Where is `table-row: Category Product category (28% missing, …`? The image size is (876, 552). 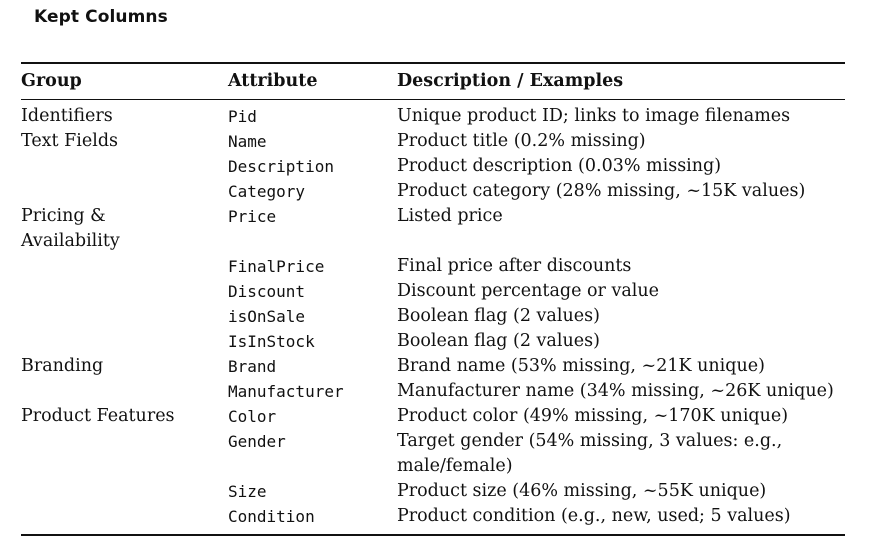
table-row: Category Product category (28% missing, … is located at coordinates (438, 191).